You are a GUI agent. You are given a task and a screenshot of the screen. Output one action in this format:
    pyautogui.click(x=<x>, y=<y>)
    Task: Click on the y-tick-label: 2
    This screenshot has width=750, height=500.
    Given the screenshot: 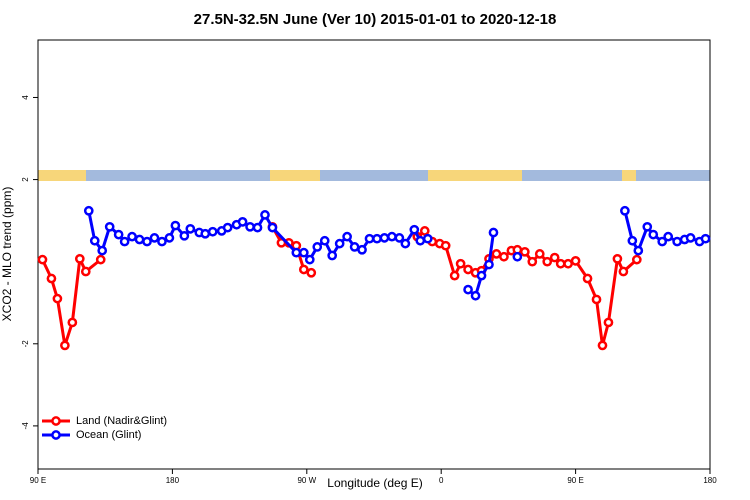 What is the action you would take?
    pyautogui.click(x=25, y=179)
    